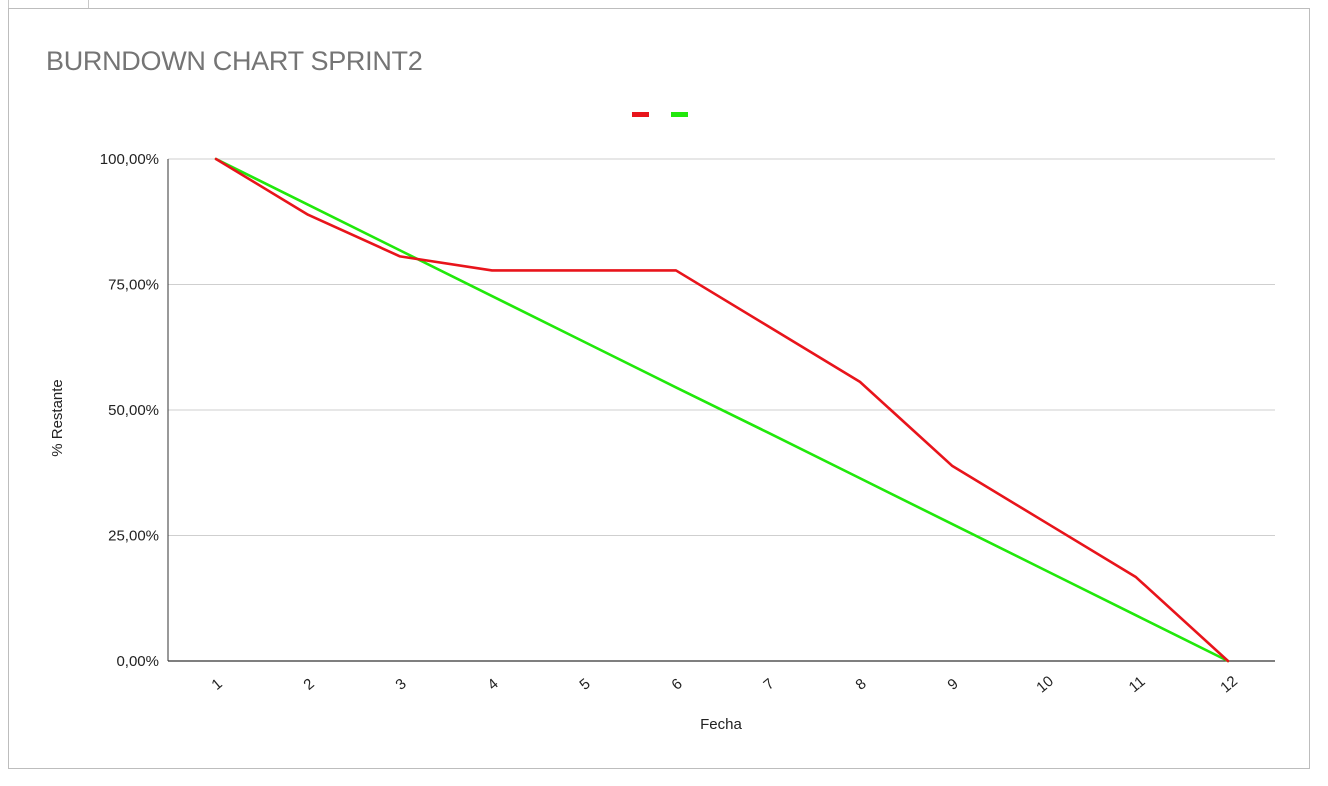 This screenshot has height=786, width=1328. I want to click on x-tick-label: 12, so click(1229, 685).